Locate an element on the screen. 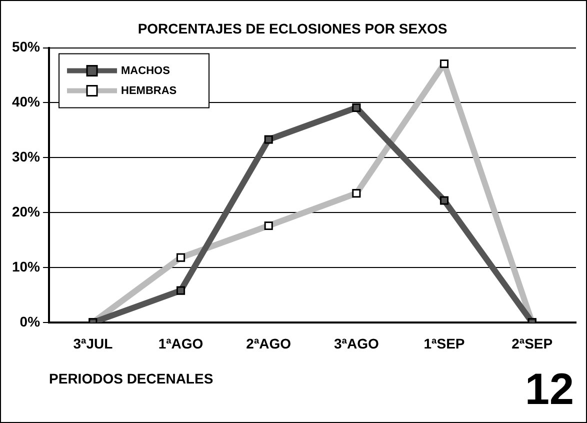 This screenshot has height=423, width=587. x-tick-label: 1ªSEP is located at coordinates (444, 344).